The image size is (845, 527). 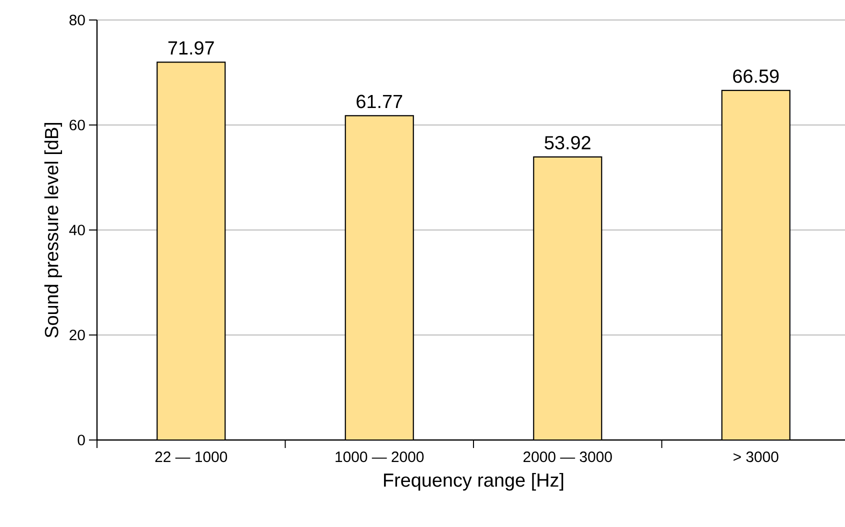 I want to click on x-tick-label: 2000 — 3000, so click(x=568, y=457).